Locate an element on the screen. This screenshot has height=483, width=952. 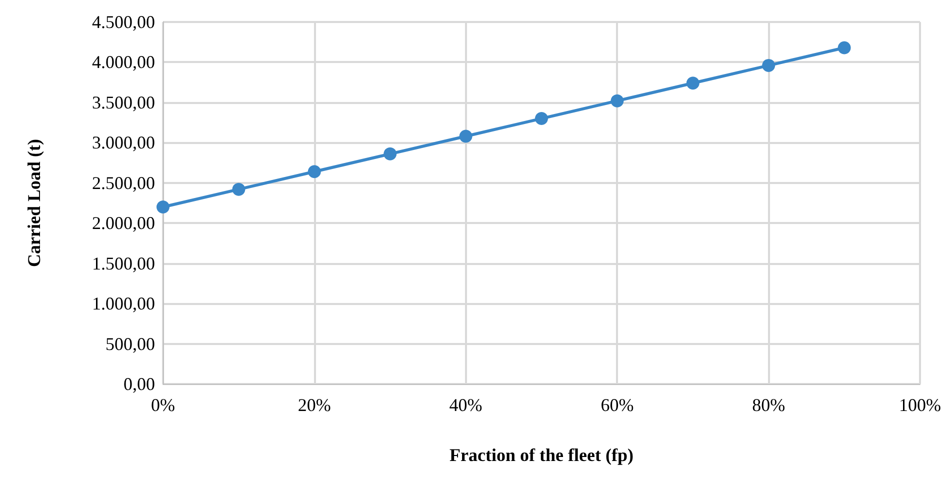
y-tick-label: 3.000,00 is located at coordinates (123, 142).